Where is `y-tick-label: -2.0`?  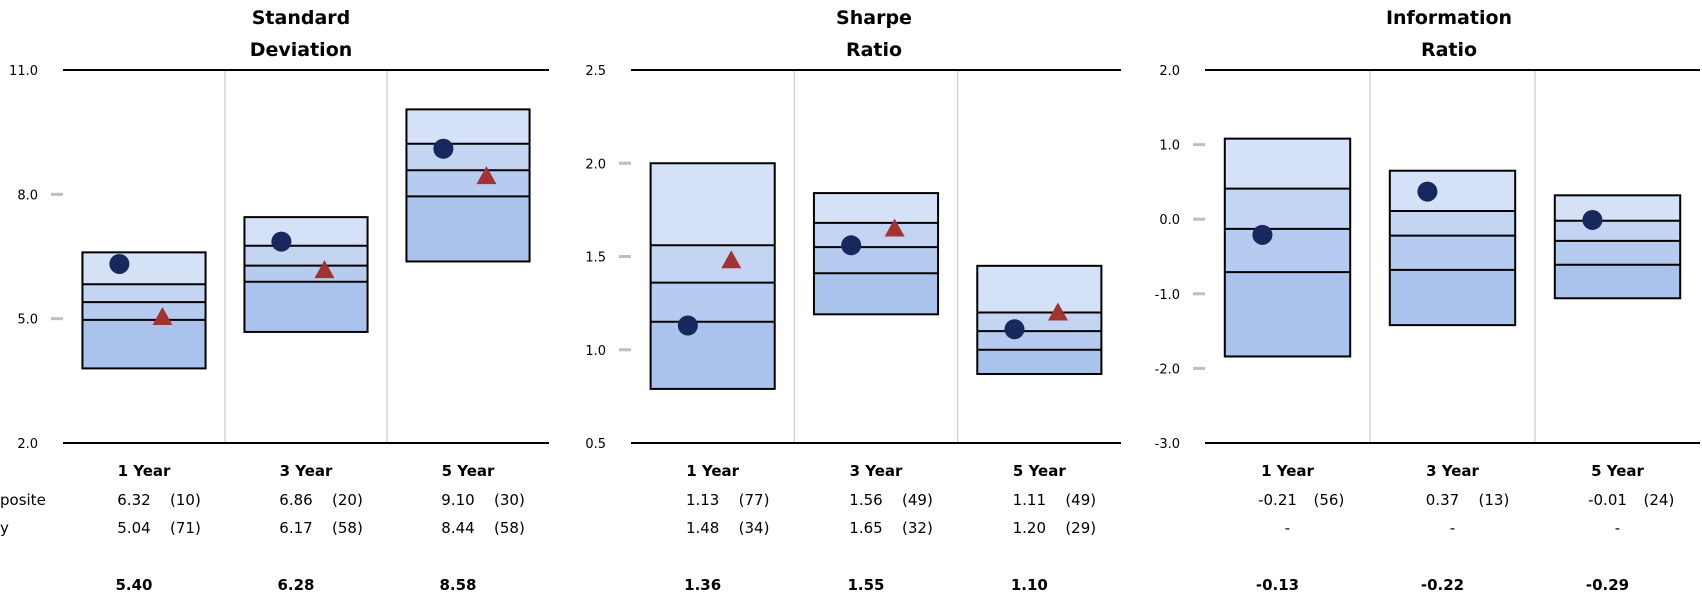 y-tick-label: -2.0 is located at coordinates (1167, 369).